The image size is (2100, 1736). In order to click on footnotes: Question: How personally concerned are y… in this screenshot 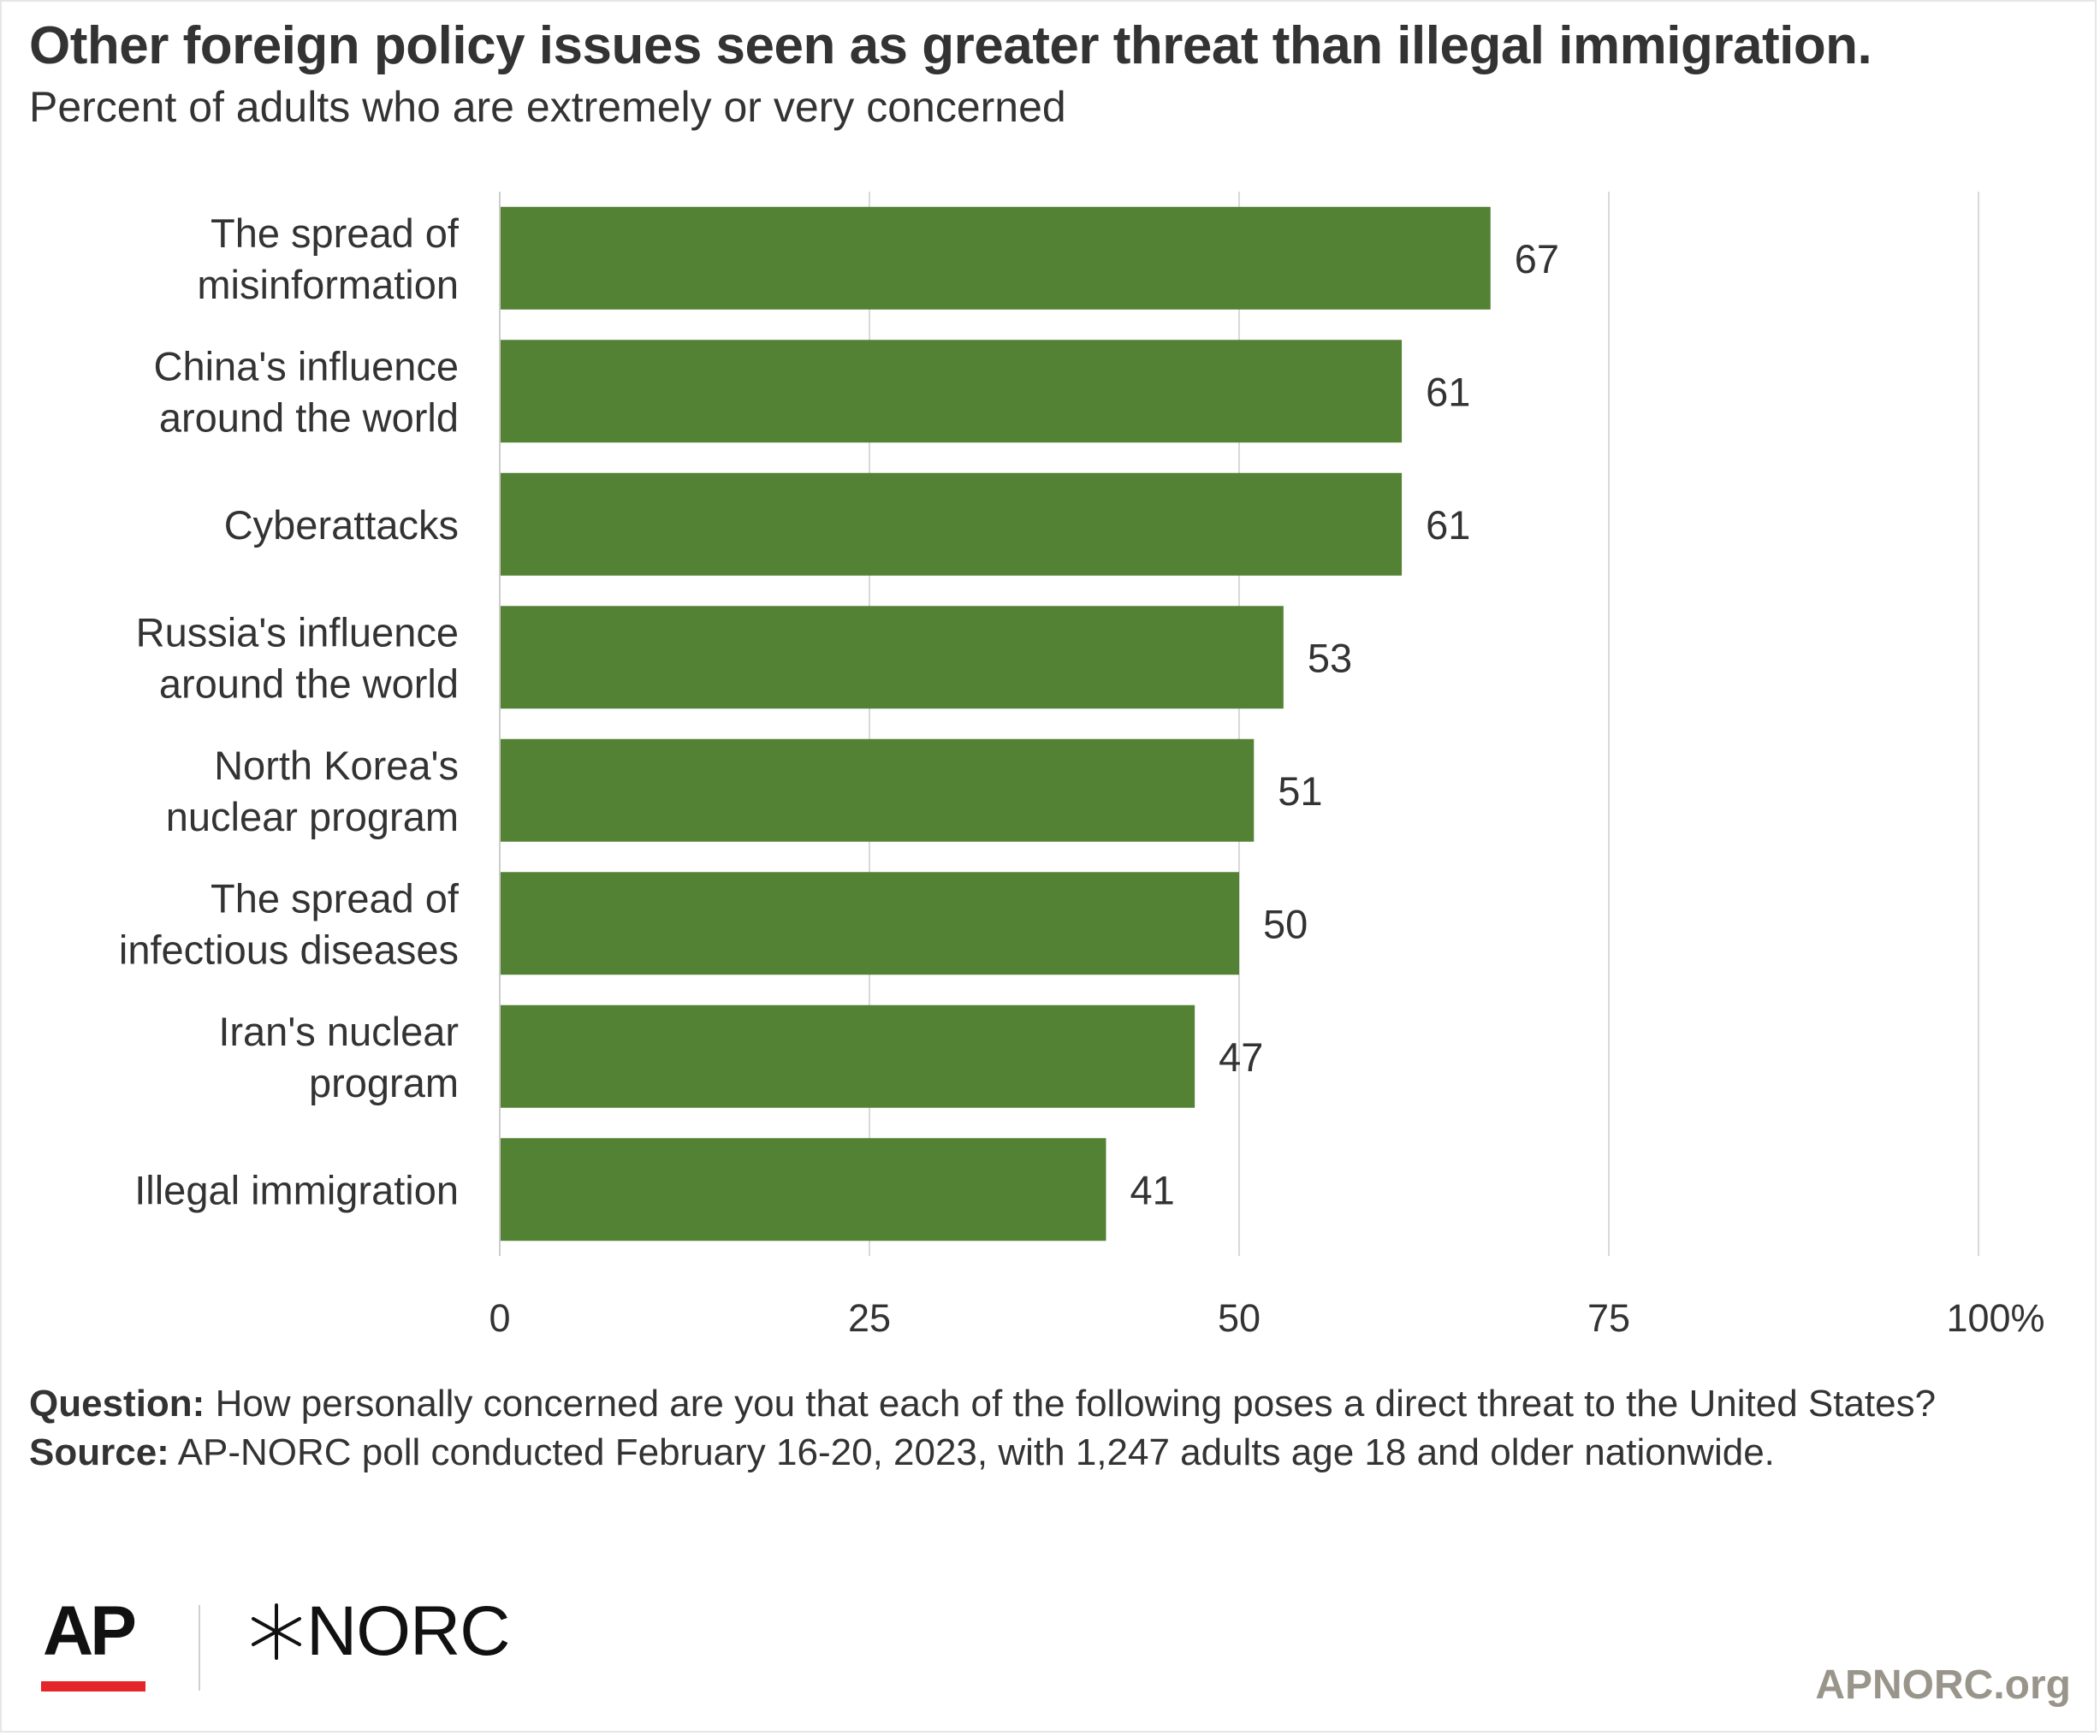, I will do `click(1039, 1428)`.